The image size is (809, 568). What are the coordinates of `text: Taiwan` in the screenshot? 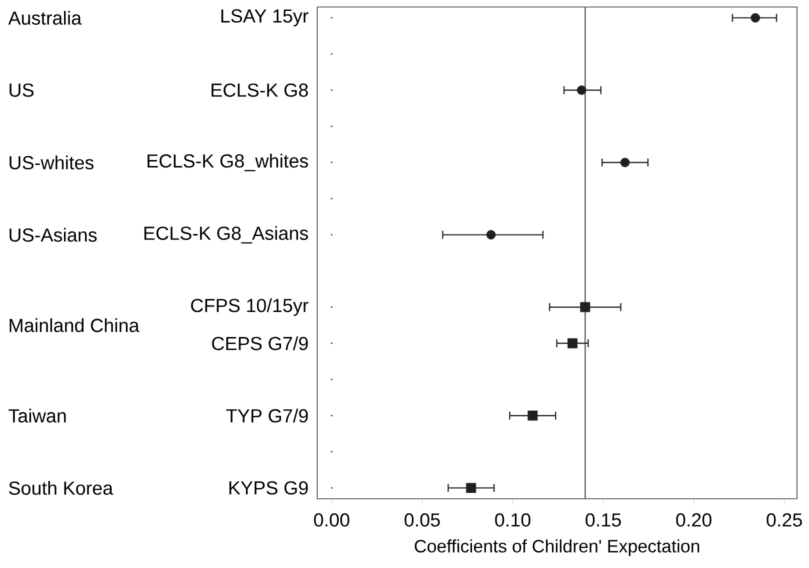 It's located at (37, 415).